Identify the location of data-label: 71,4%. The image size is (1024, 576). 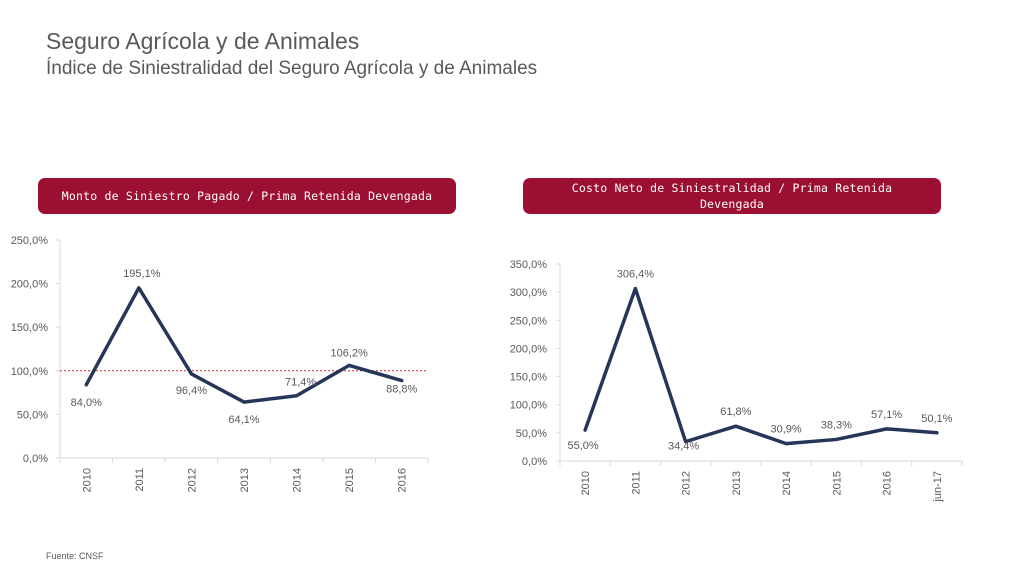
(300, 383).